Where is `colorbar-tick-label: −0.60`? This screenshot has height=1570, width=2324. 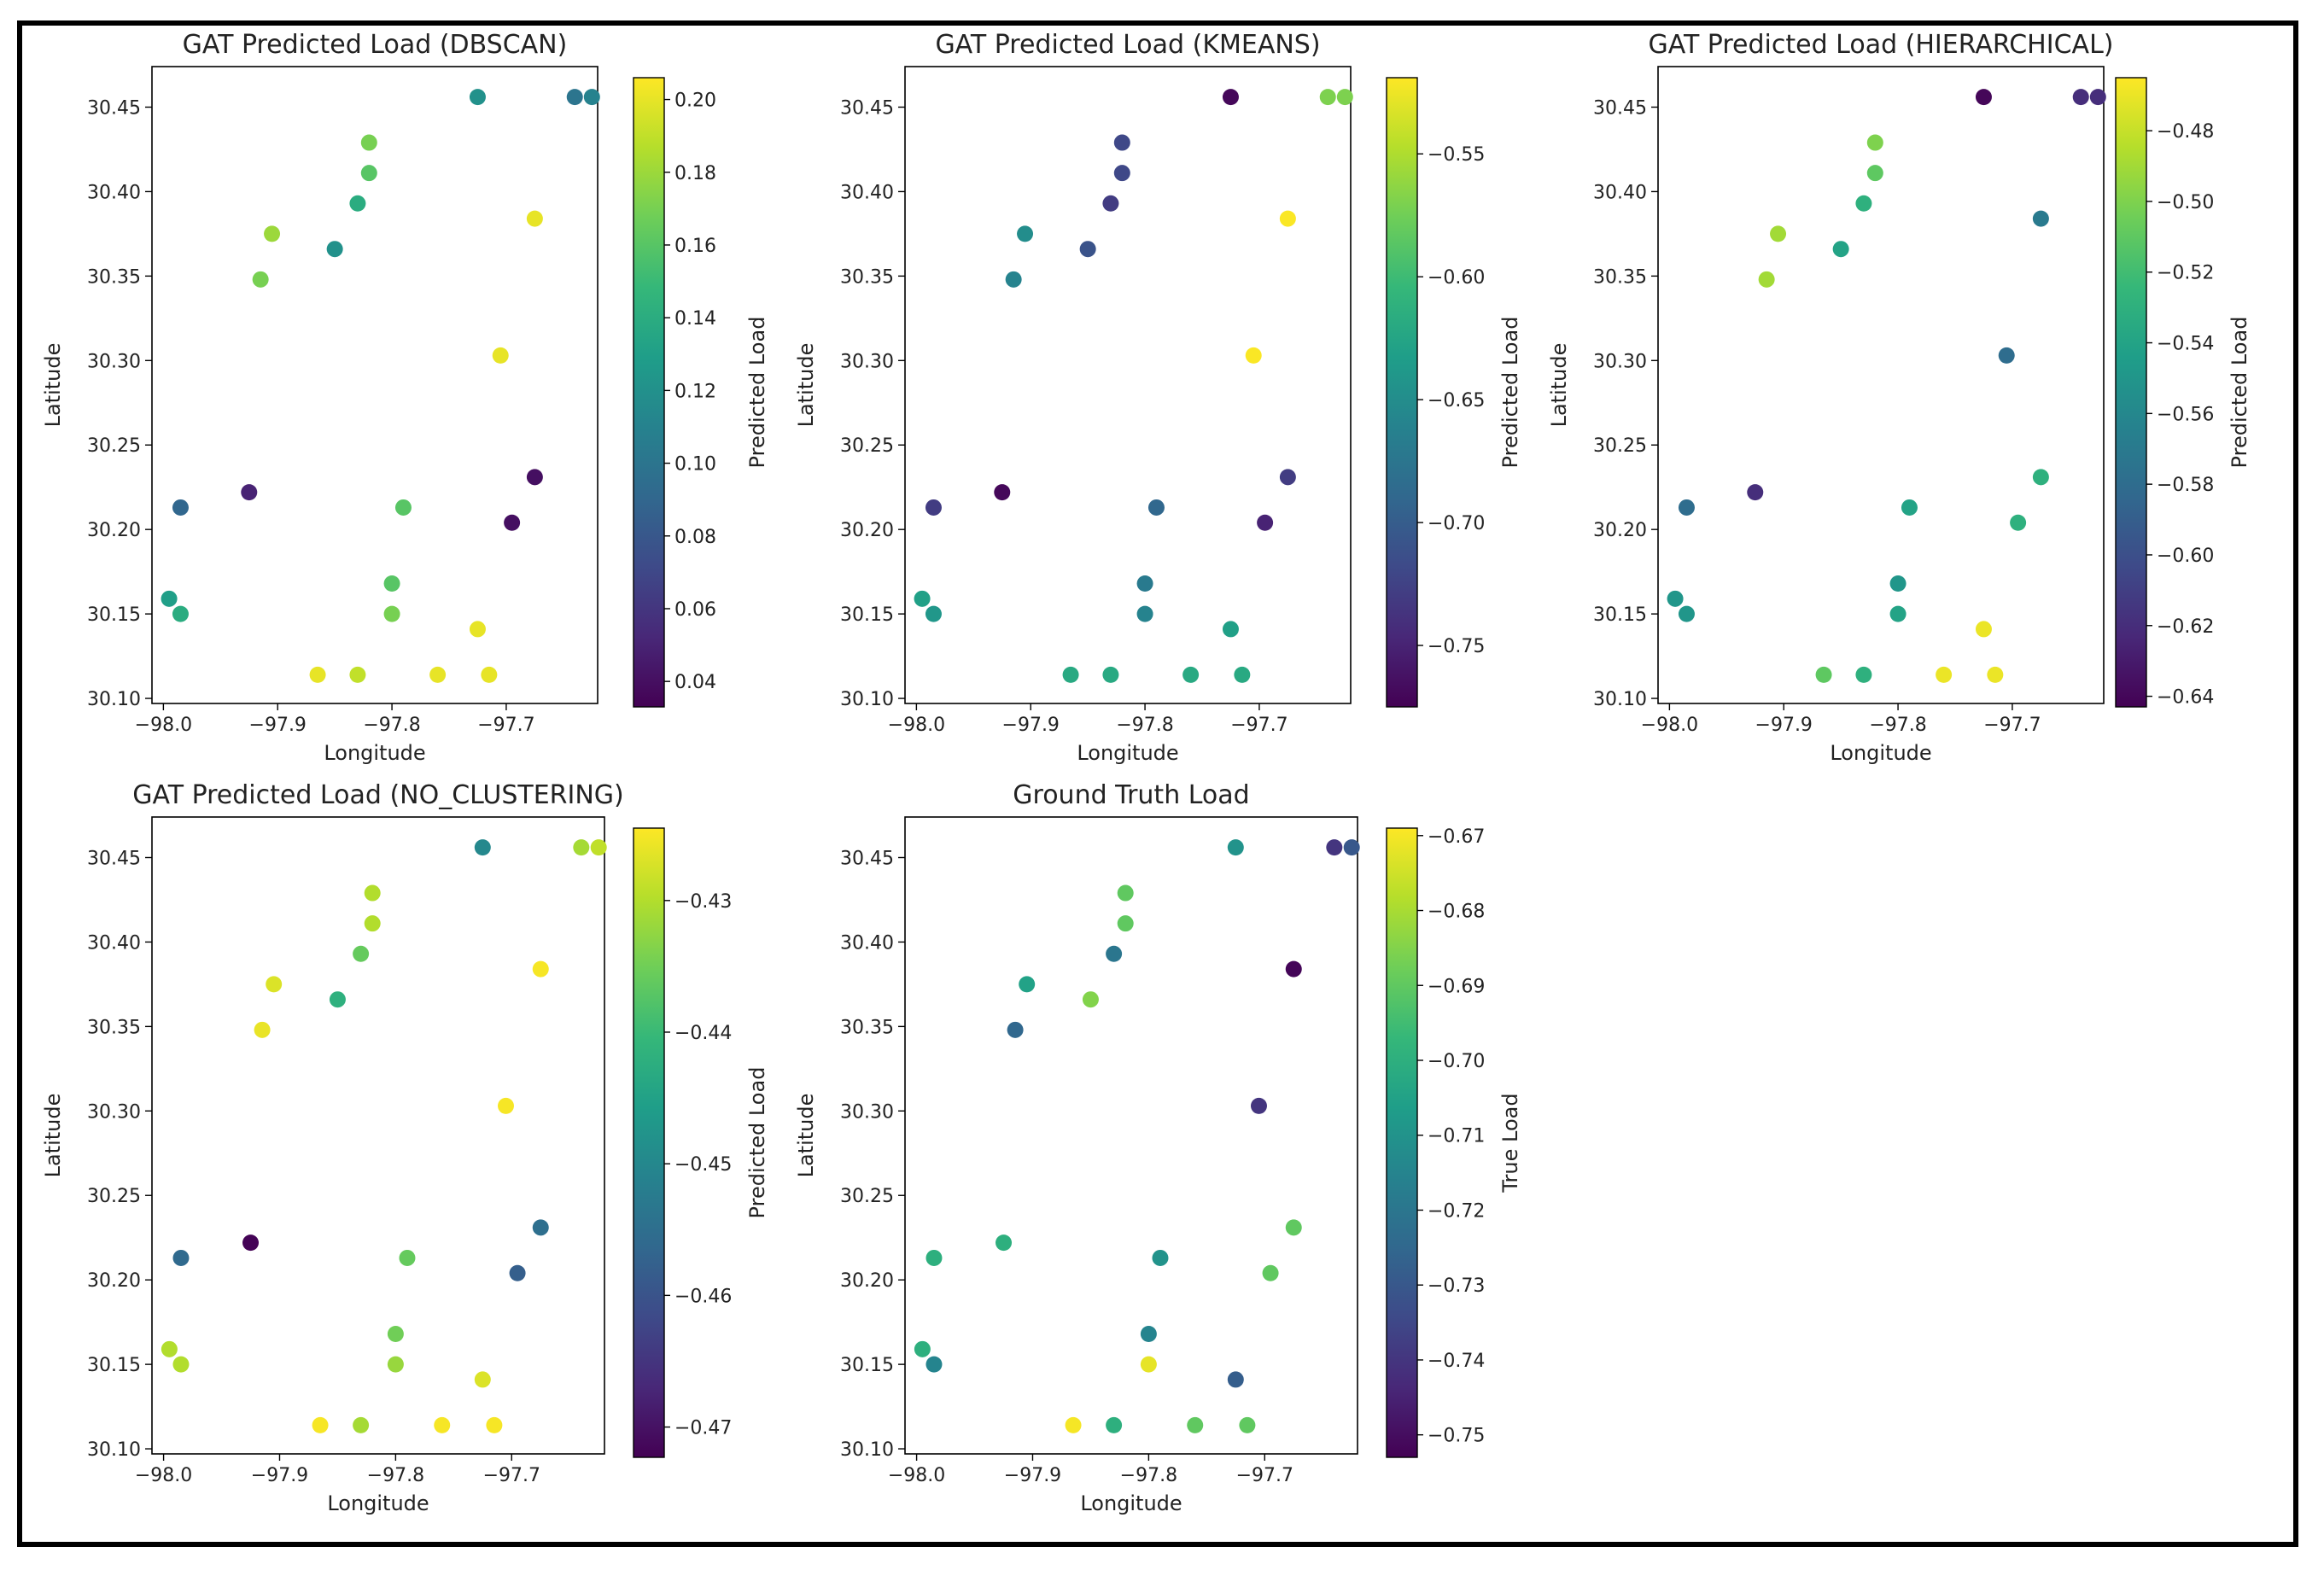 colorbar-tick-label: −0.60 is located at coordinates (2185, 556).